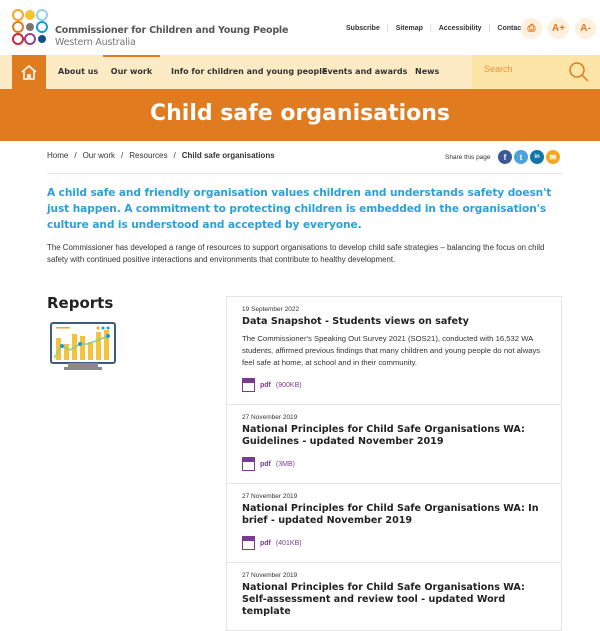 The height and width of the screenshot is (631, 600). I want to click on print-icon: ⎙, so click(531, 28).